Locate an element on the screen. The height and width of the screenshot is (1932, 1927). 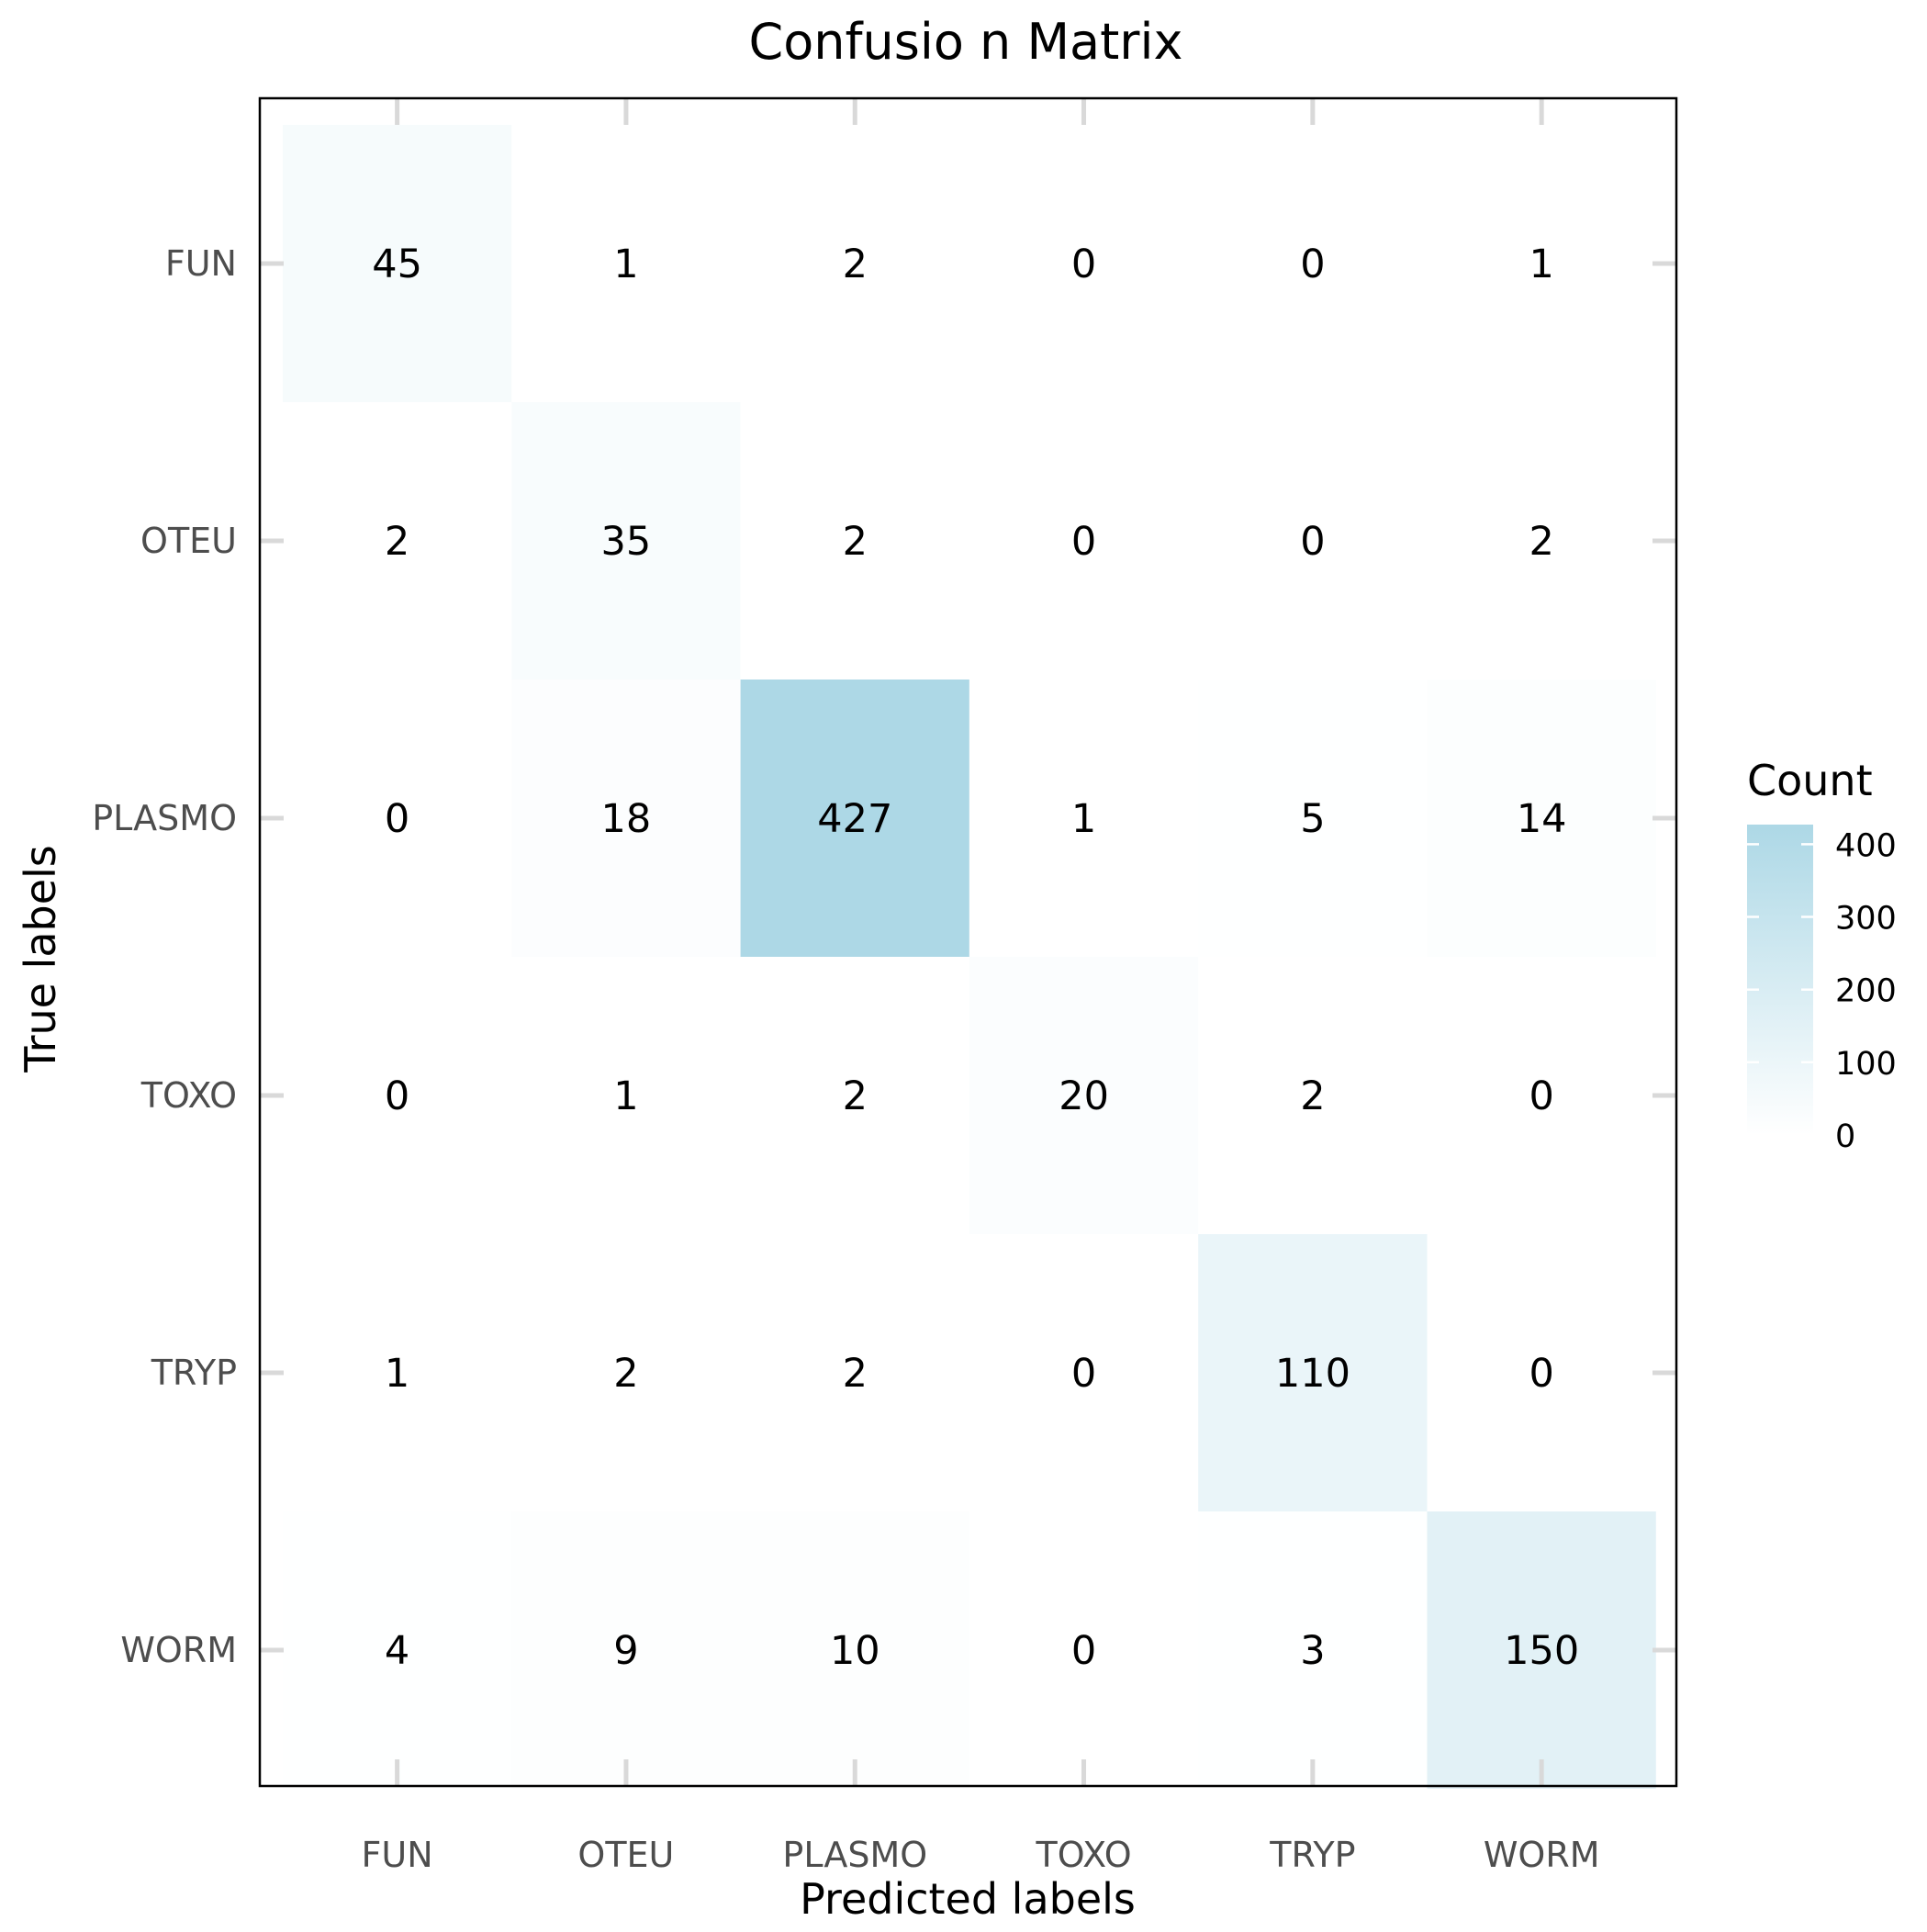
legend-title: Count is located at coordinates (1810, 780).